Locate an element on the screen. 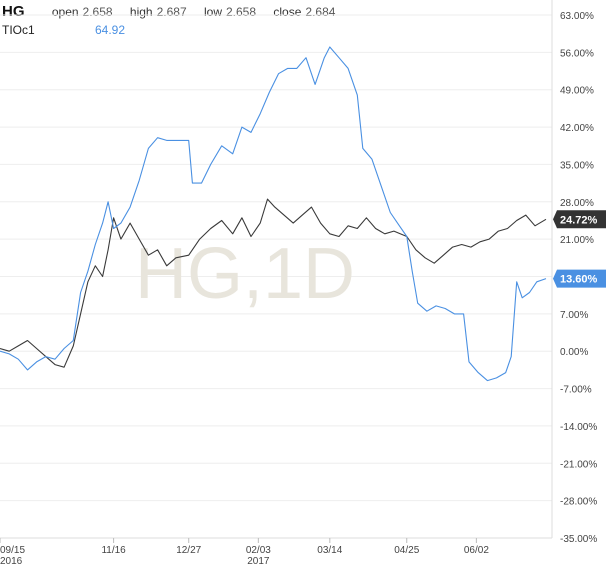 This screenshot has height=568, width=610. y-tick-label: 42.00% is located at coordinates (577, 128).